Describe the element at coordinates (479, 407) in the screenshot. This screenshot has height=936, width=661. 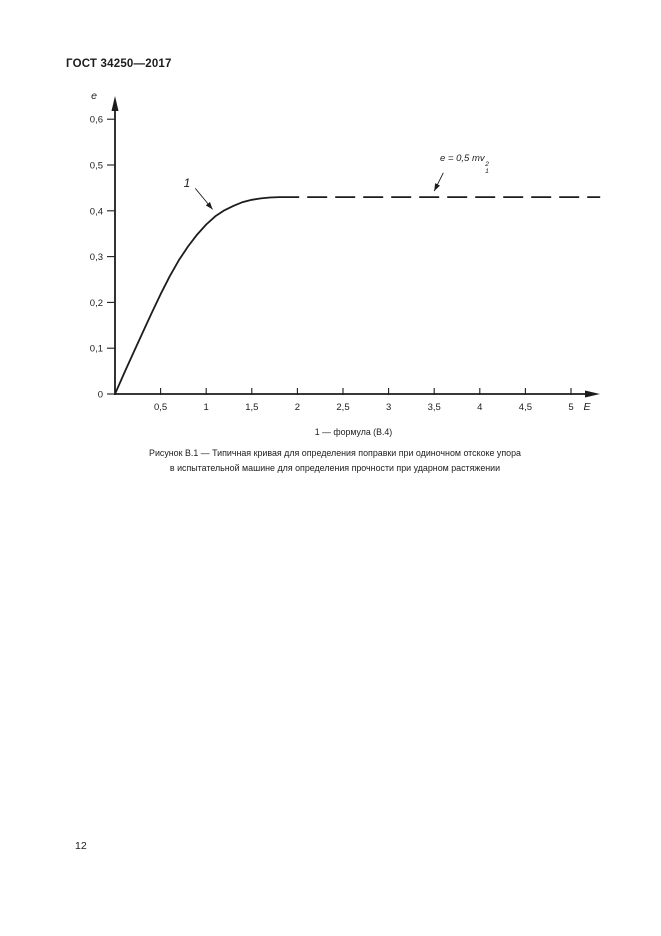
I see `x-tick-label: 4` at that location.